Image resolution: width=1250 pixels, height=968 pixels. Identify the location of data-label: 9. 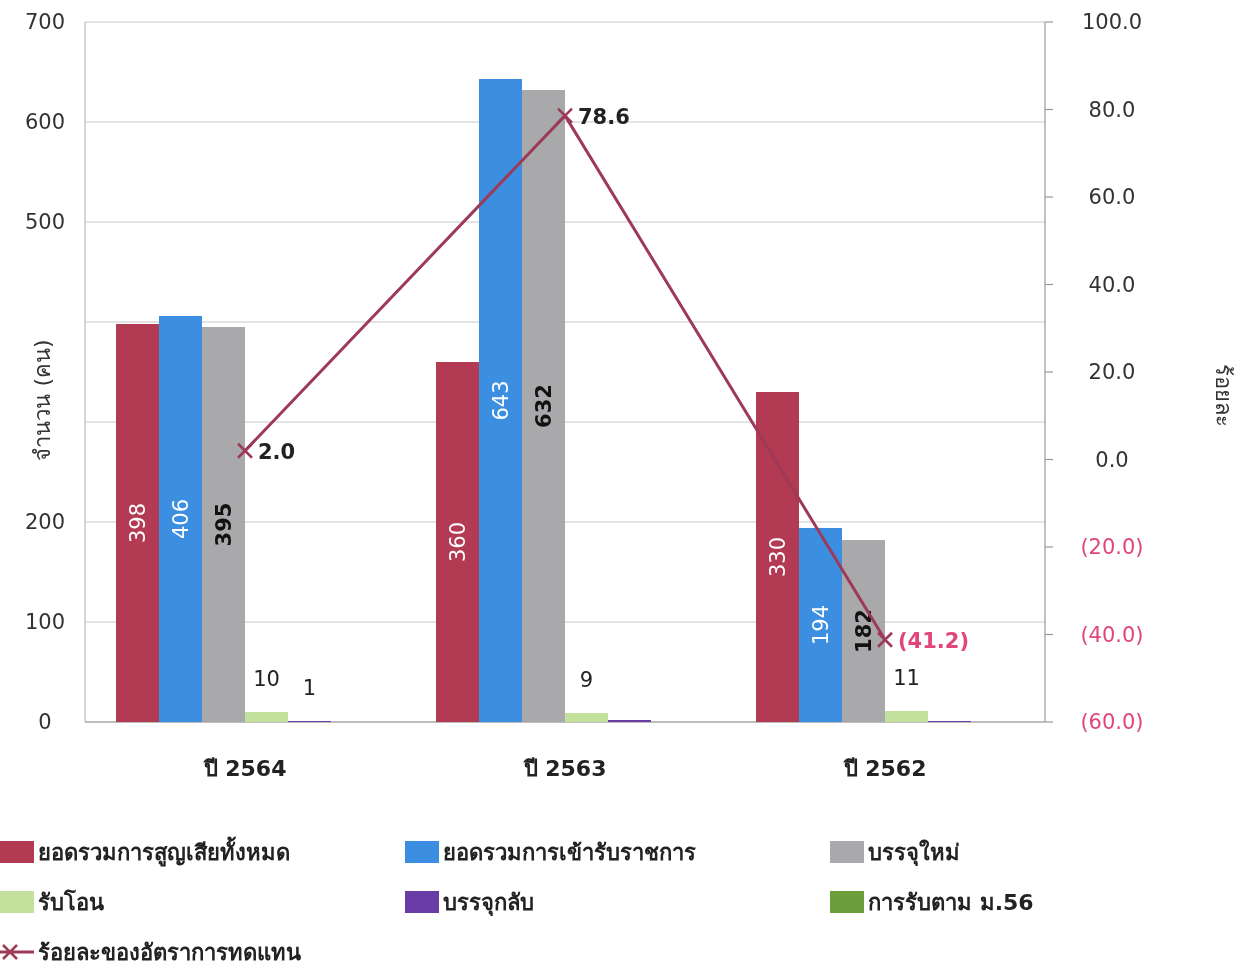
(586, 680).